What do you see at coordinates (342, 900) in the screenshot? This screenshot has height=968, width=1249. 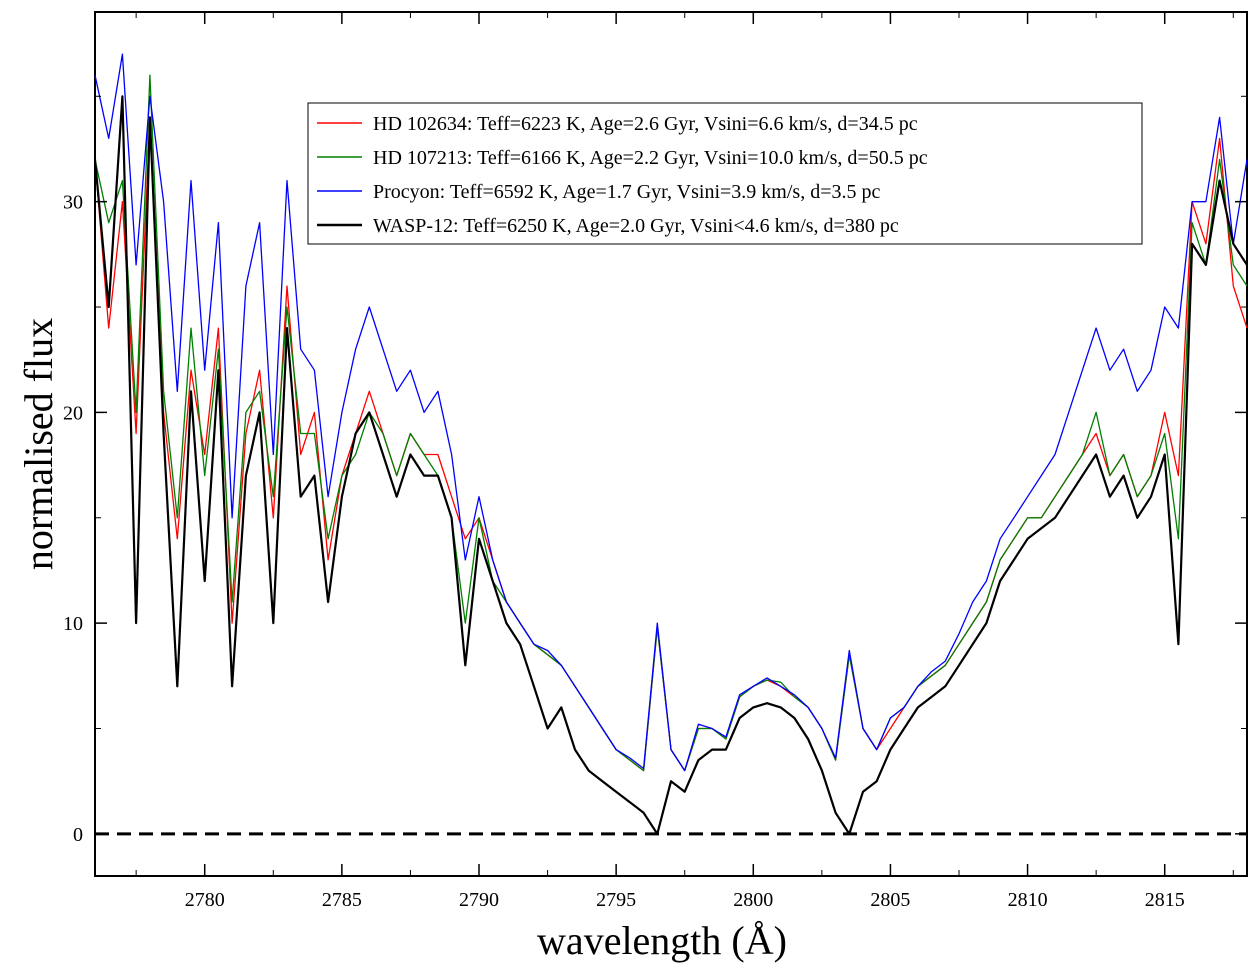 I see `x-tick-label: 2785` at bounding box center [342, 900].